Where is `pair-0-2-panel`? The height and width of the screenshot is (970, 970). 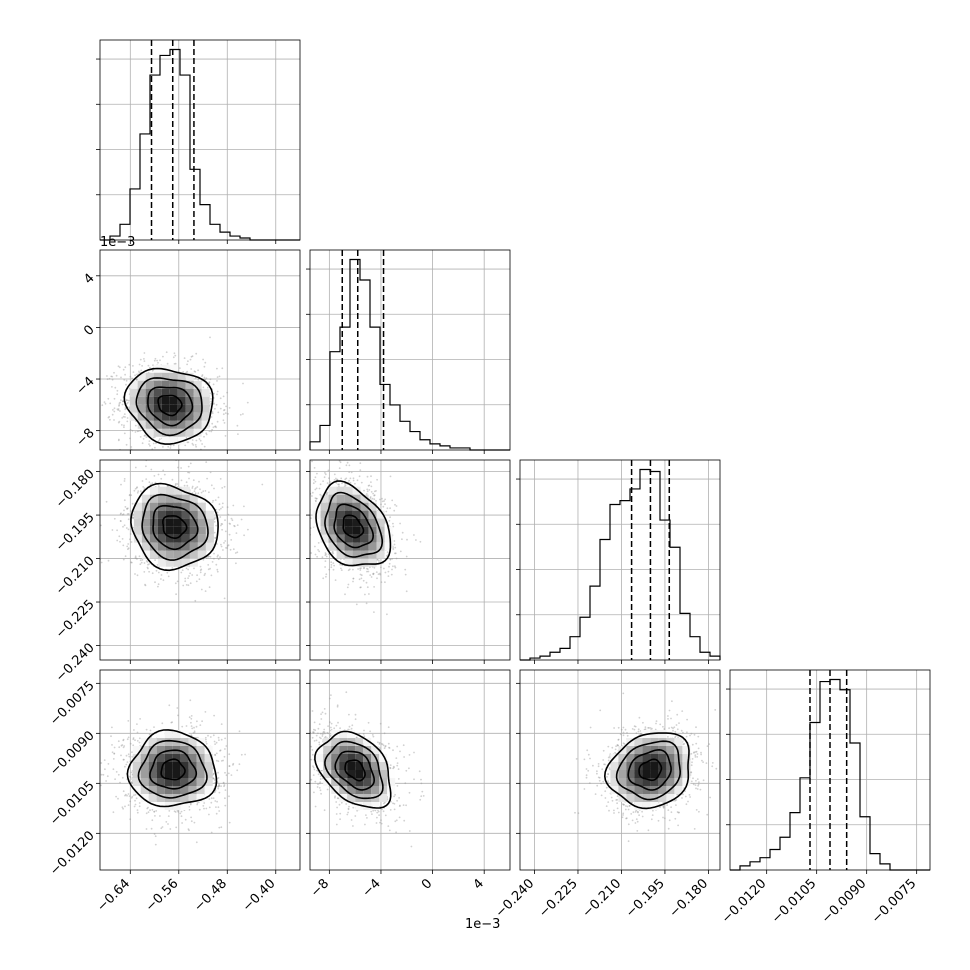 pair-0-2-panel is located at coordinates (198, 561).